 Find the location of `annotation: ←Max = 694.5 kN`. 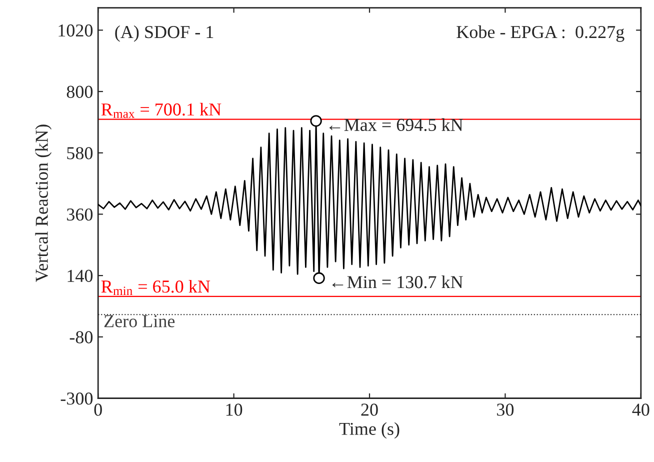

annotation: ←Max = 694.5 kN is located at coordinates (396, 125).